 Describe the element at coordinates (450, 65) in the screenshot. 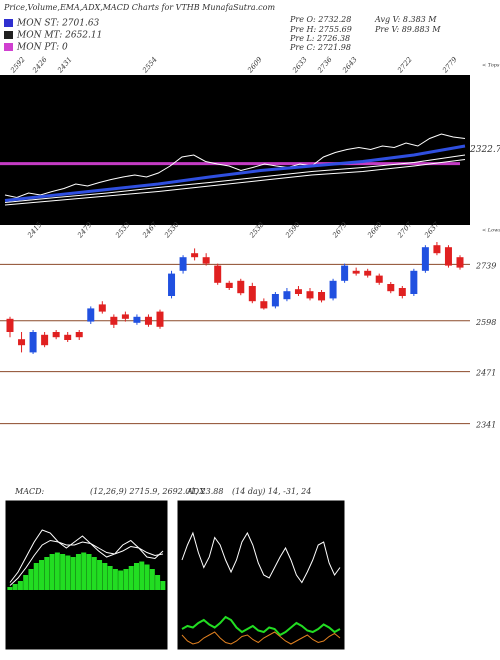

I see `annotation: 2779` at that location.